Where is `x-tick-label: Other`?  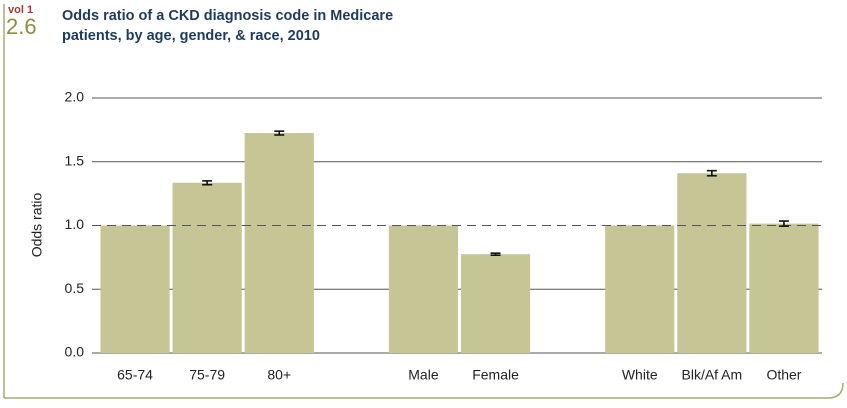
x-tick-label: Other is located at coordinates (783, 375).